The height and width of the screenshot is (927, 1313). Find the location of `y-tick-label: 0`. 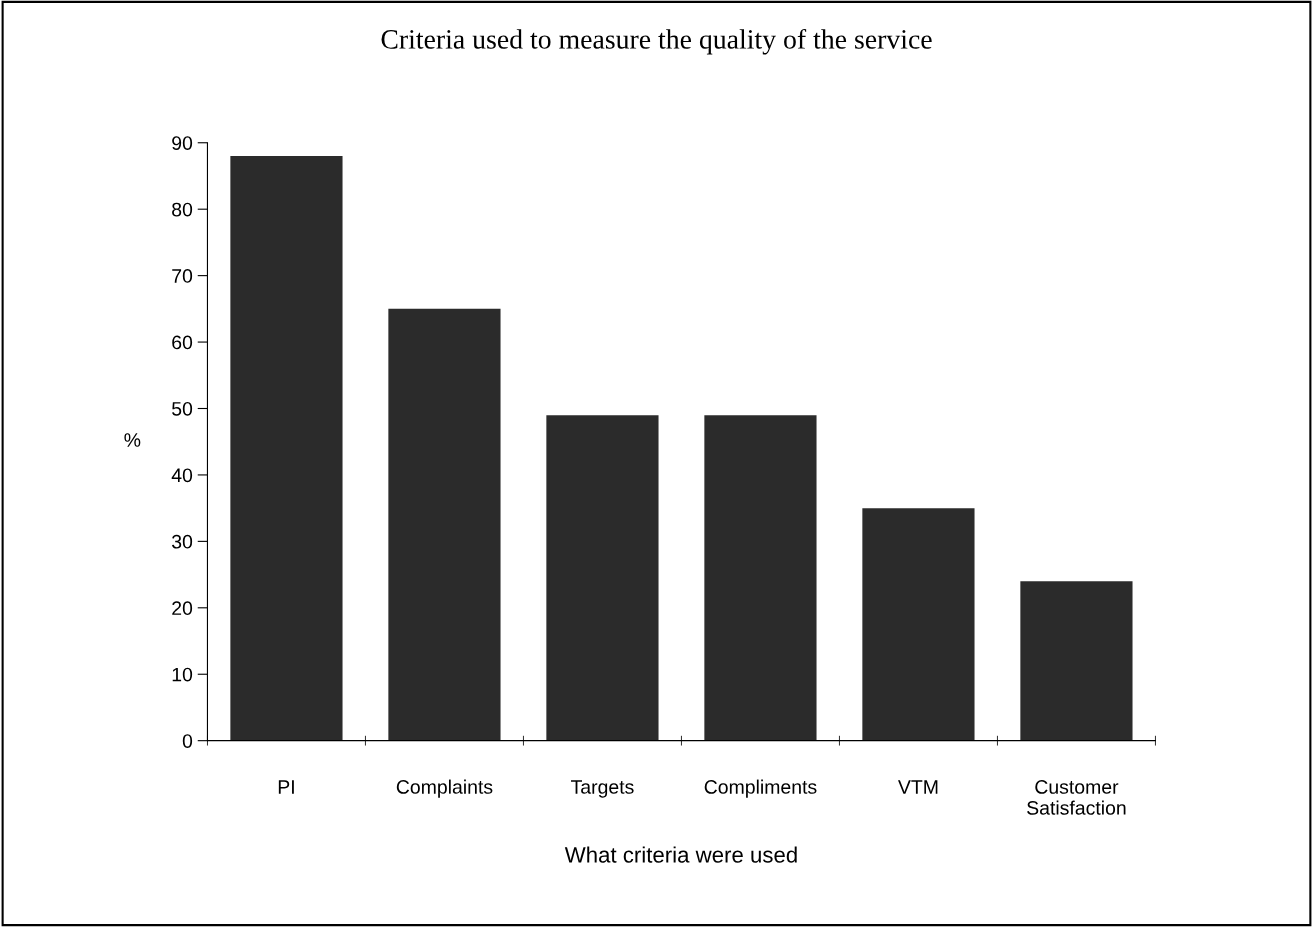

y-tick-label: 0 is located at coordinates (187, 741).